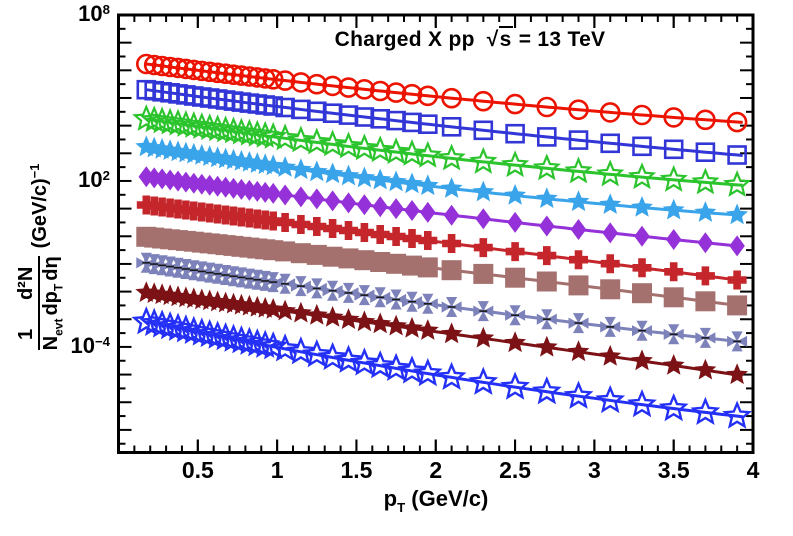 The height and width of the screenshot is (536, 793). What do you see at coordinates (753, 470) in the screenshot?
I see `x-tick-label: 4` at bounding box center [753, 470].